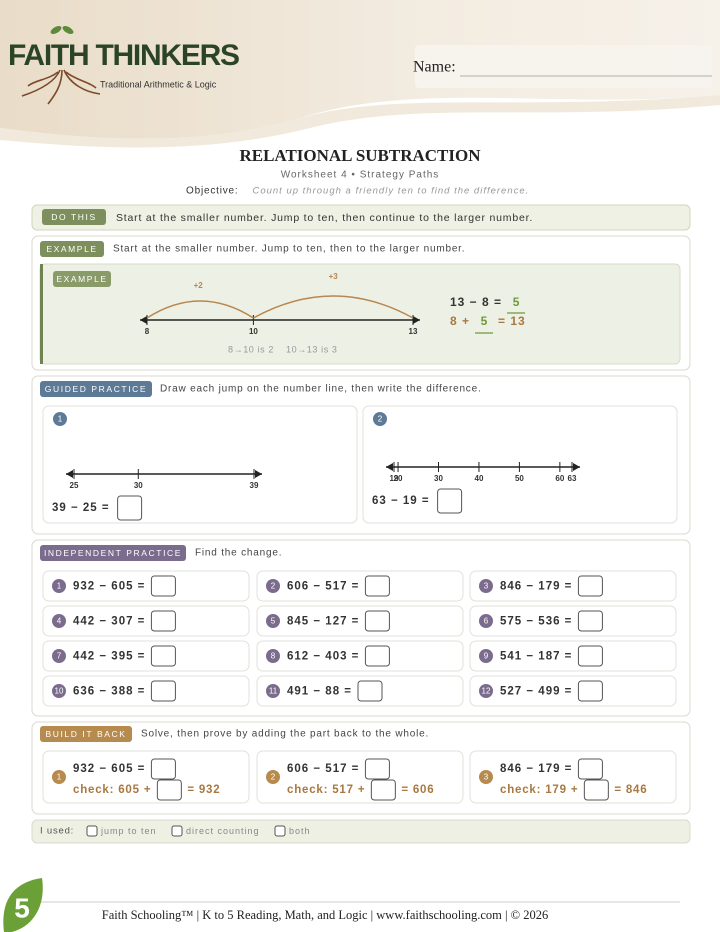  What do you see at coordinates (460, 321) in the screenshot?
I see `equation: 8 +` at bounding box center [460, 321].